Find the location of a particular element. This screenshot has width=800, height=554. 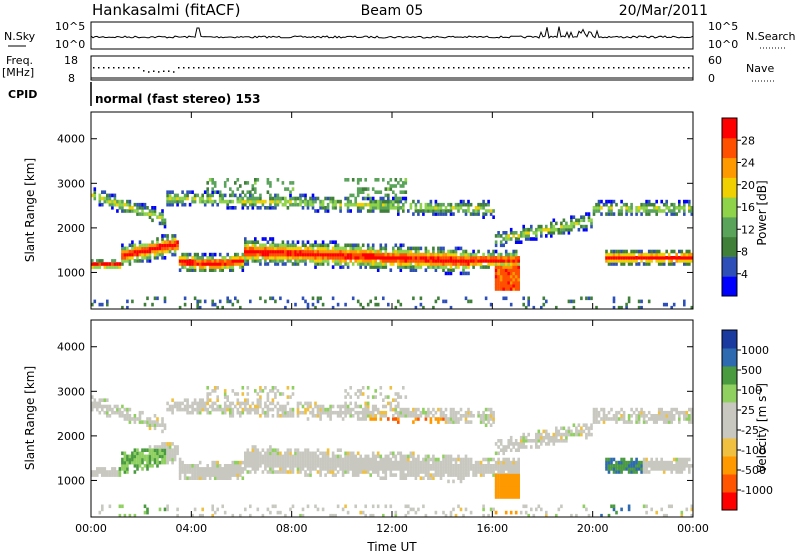

velocity-colorbar-label-text: Velocity [m s is located at coordinates (762, 434).